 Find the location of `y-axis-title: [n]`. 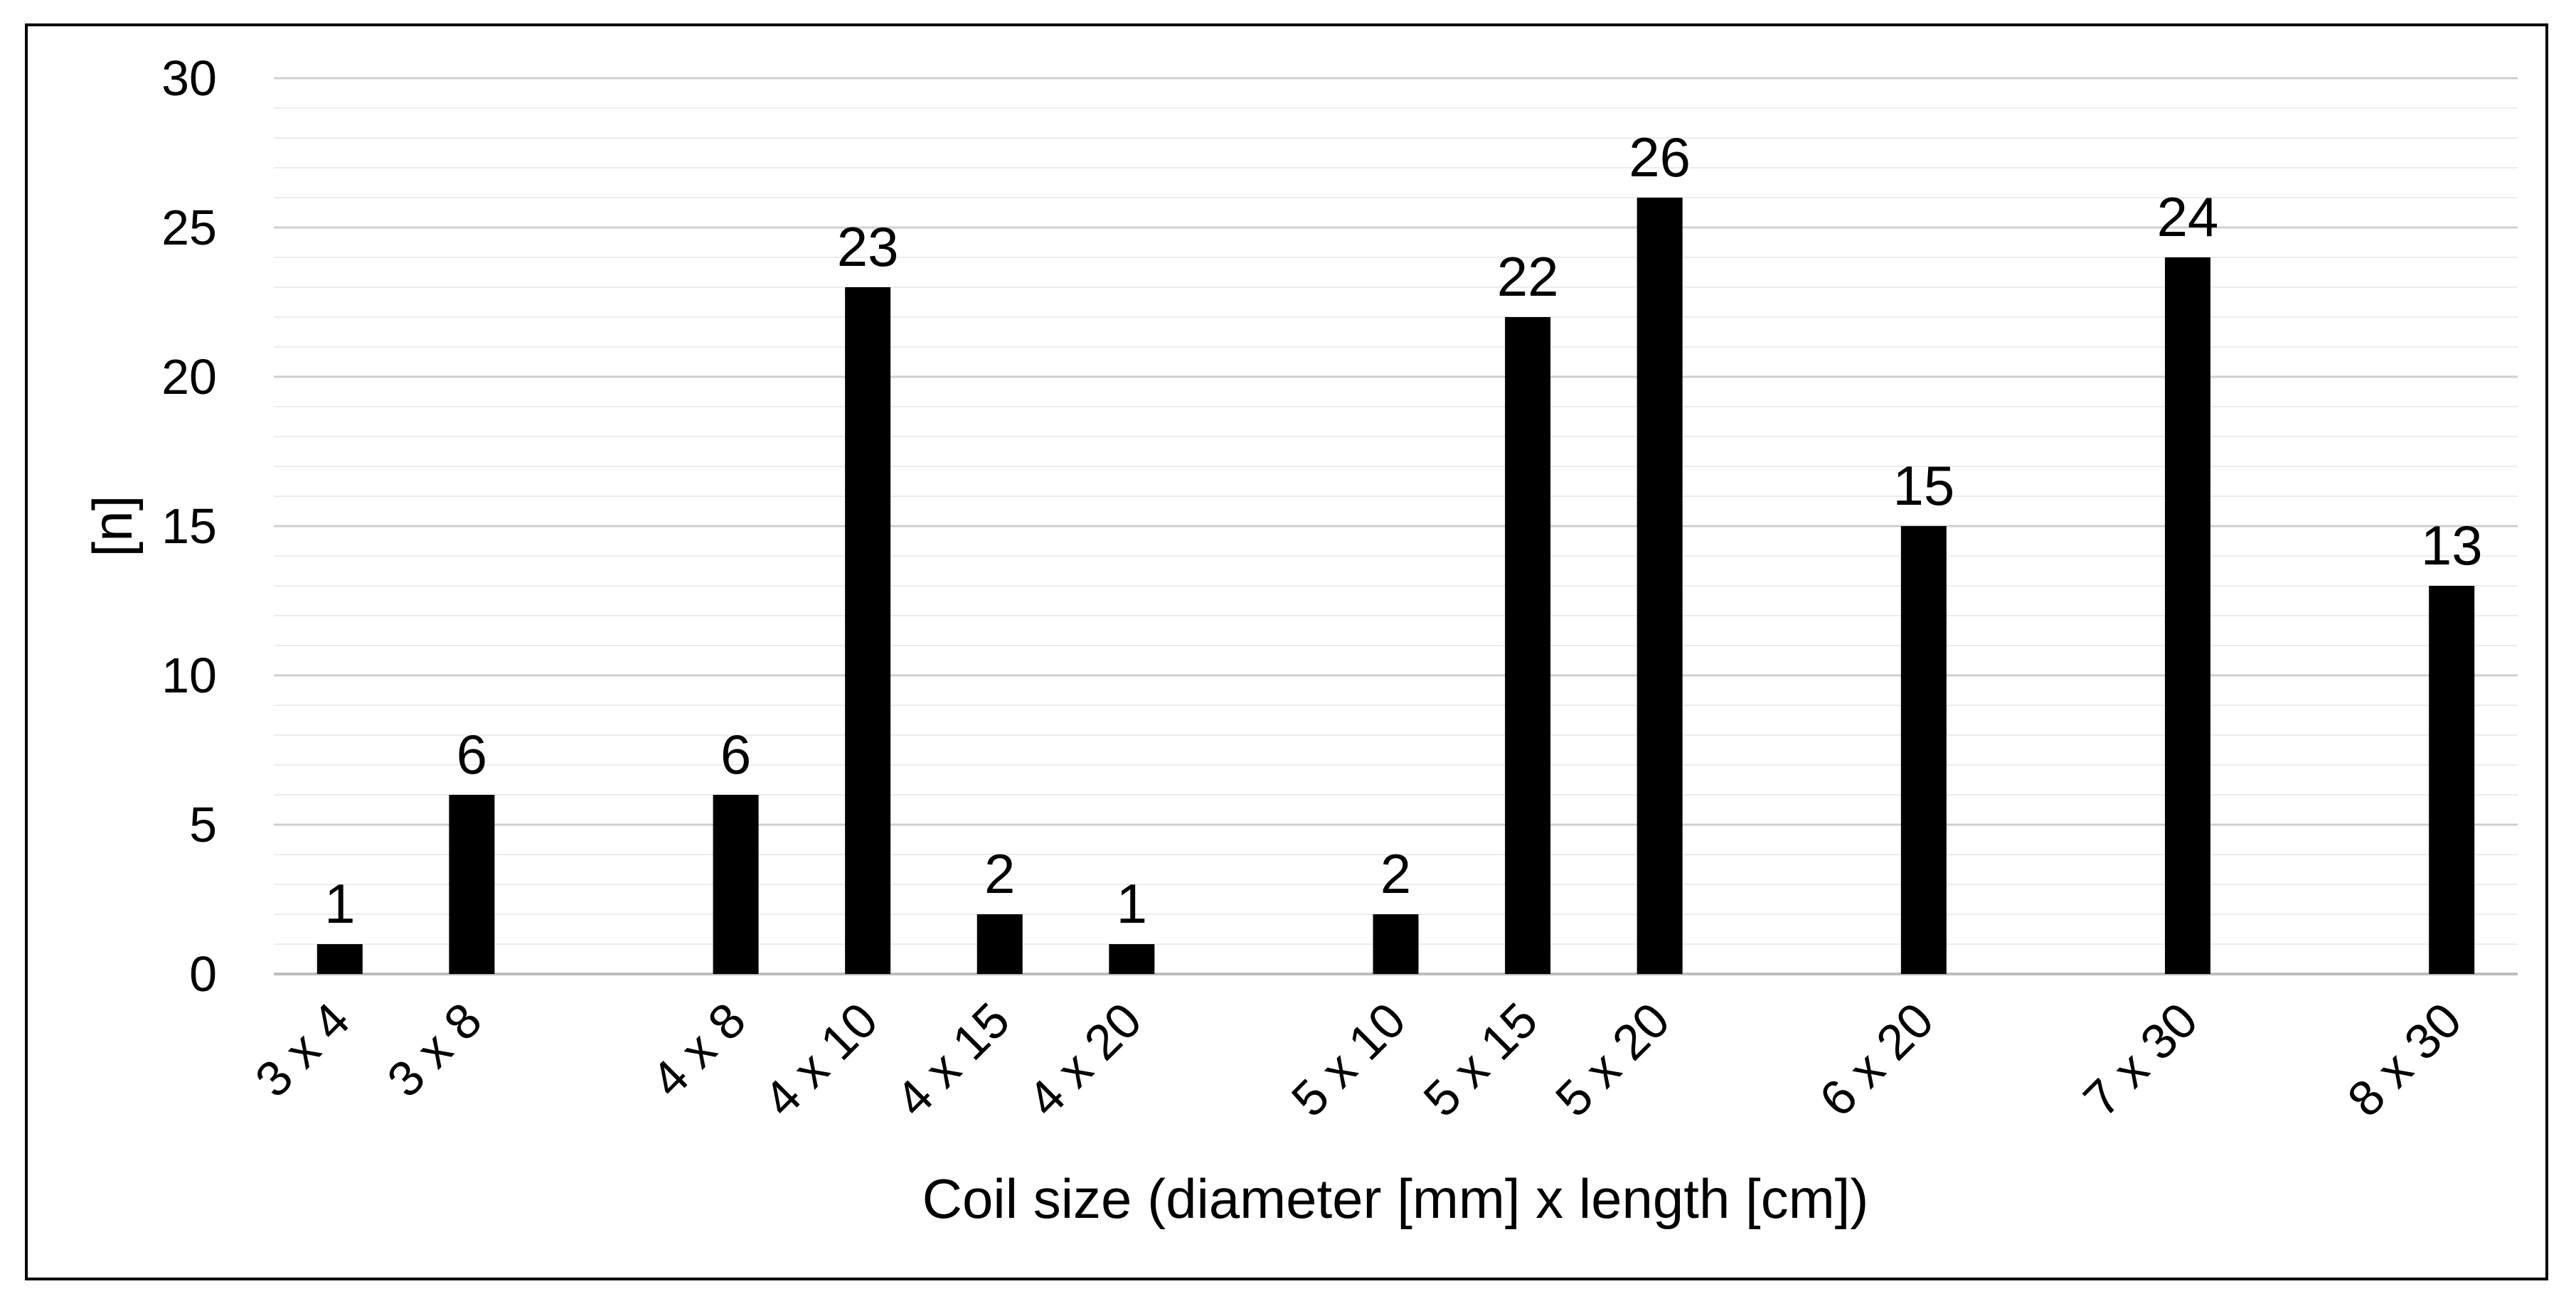

y-axis-title: [n] is located at coordinates (112, 526).